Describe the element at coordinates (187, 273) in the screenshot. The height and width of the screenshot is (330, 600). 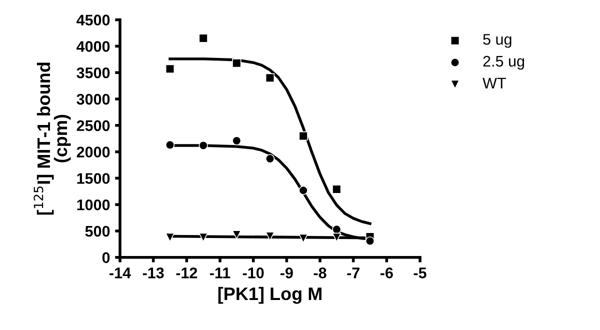
I see `x-tick-label: -12` at that location.